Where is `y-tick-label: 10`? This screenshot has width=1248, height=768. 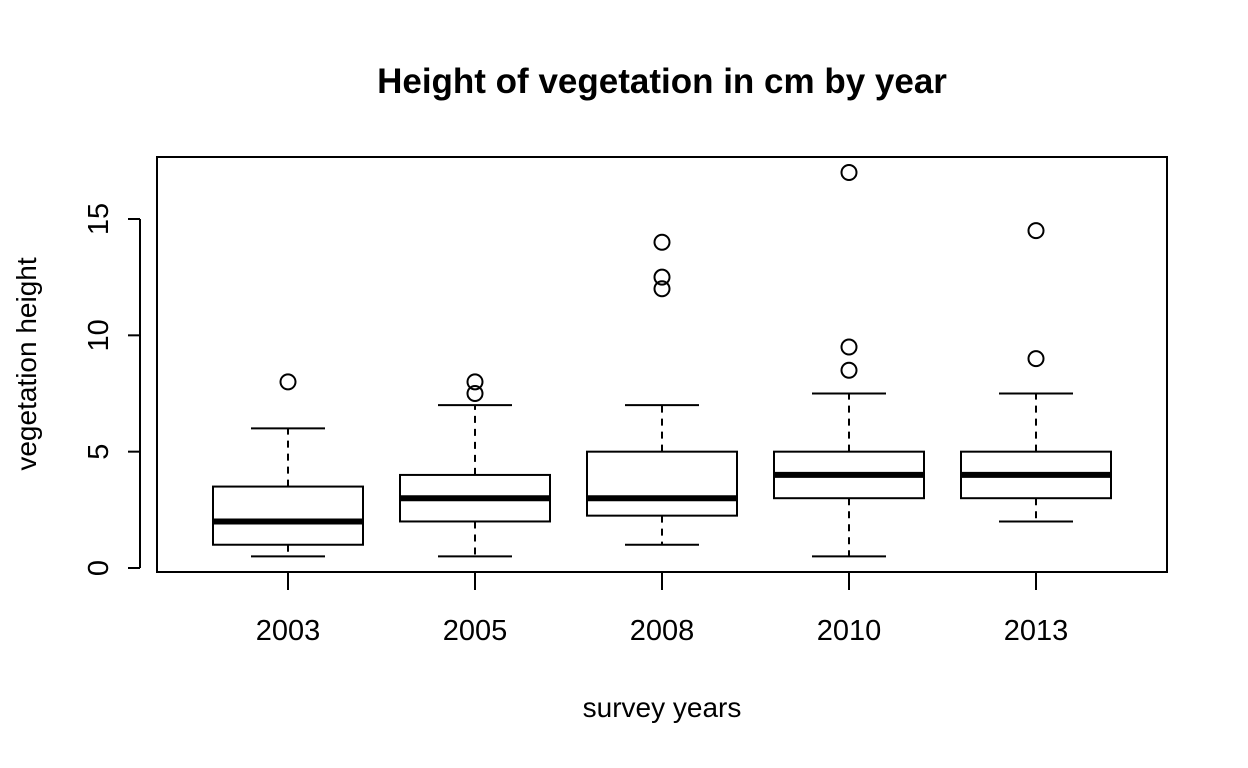 y-tick-label: 10 is located at coordinates (99, 335).